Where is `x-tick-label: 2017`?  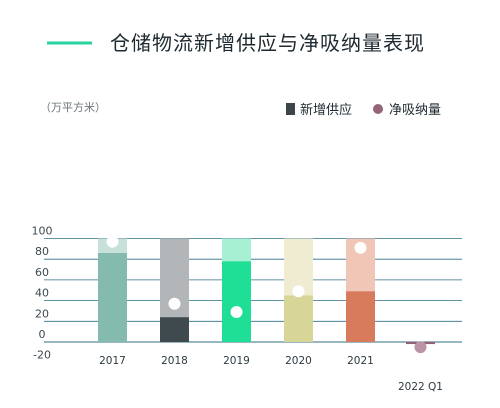 x-tick-label: 2017 is located at coordinates (112, 361).